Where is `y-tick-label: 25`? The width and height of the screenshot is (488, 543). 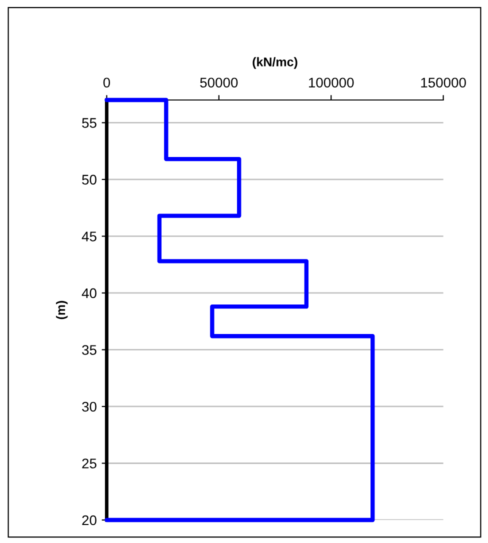 y-tick-label: 25 is located at coordinates (89, 463).